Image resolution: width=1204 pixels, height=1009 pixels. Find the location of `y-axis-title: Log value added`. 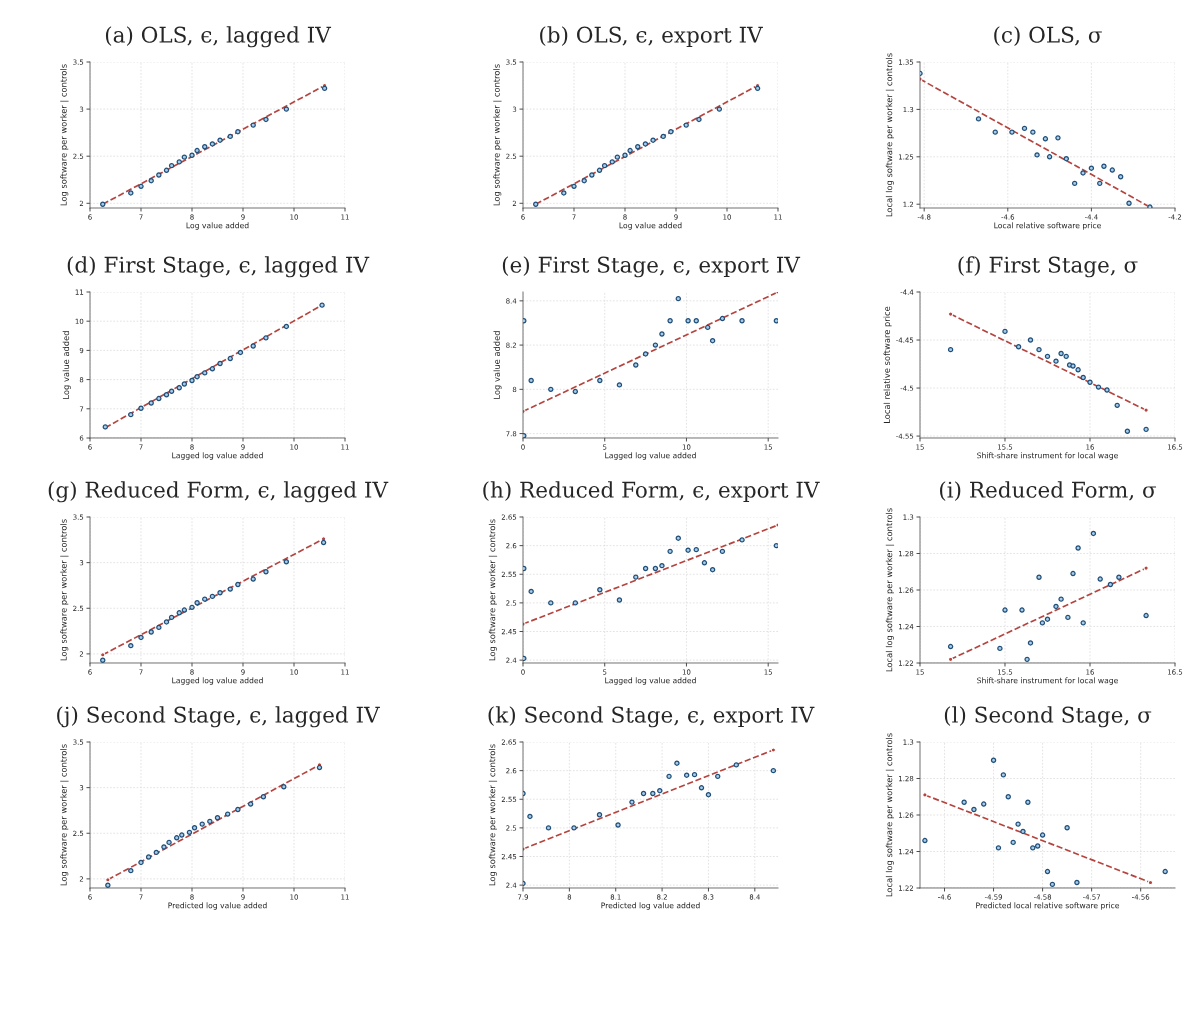

y-axis-title: Log value added is located at coordinates (497, 365).